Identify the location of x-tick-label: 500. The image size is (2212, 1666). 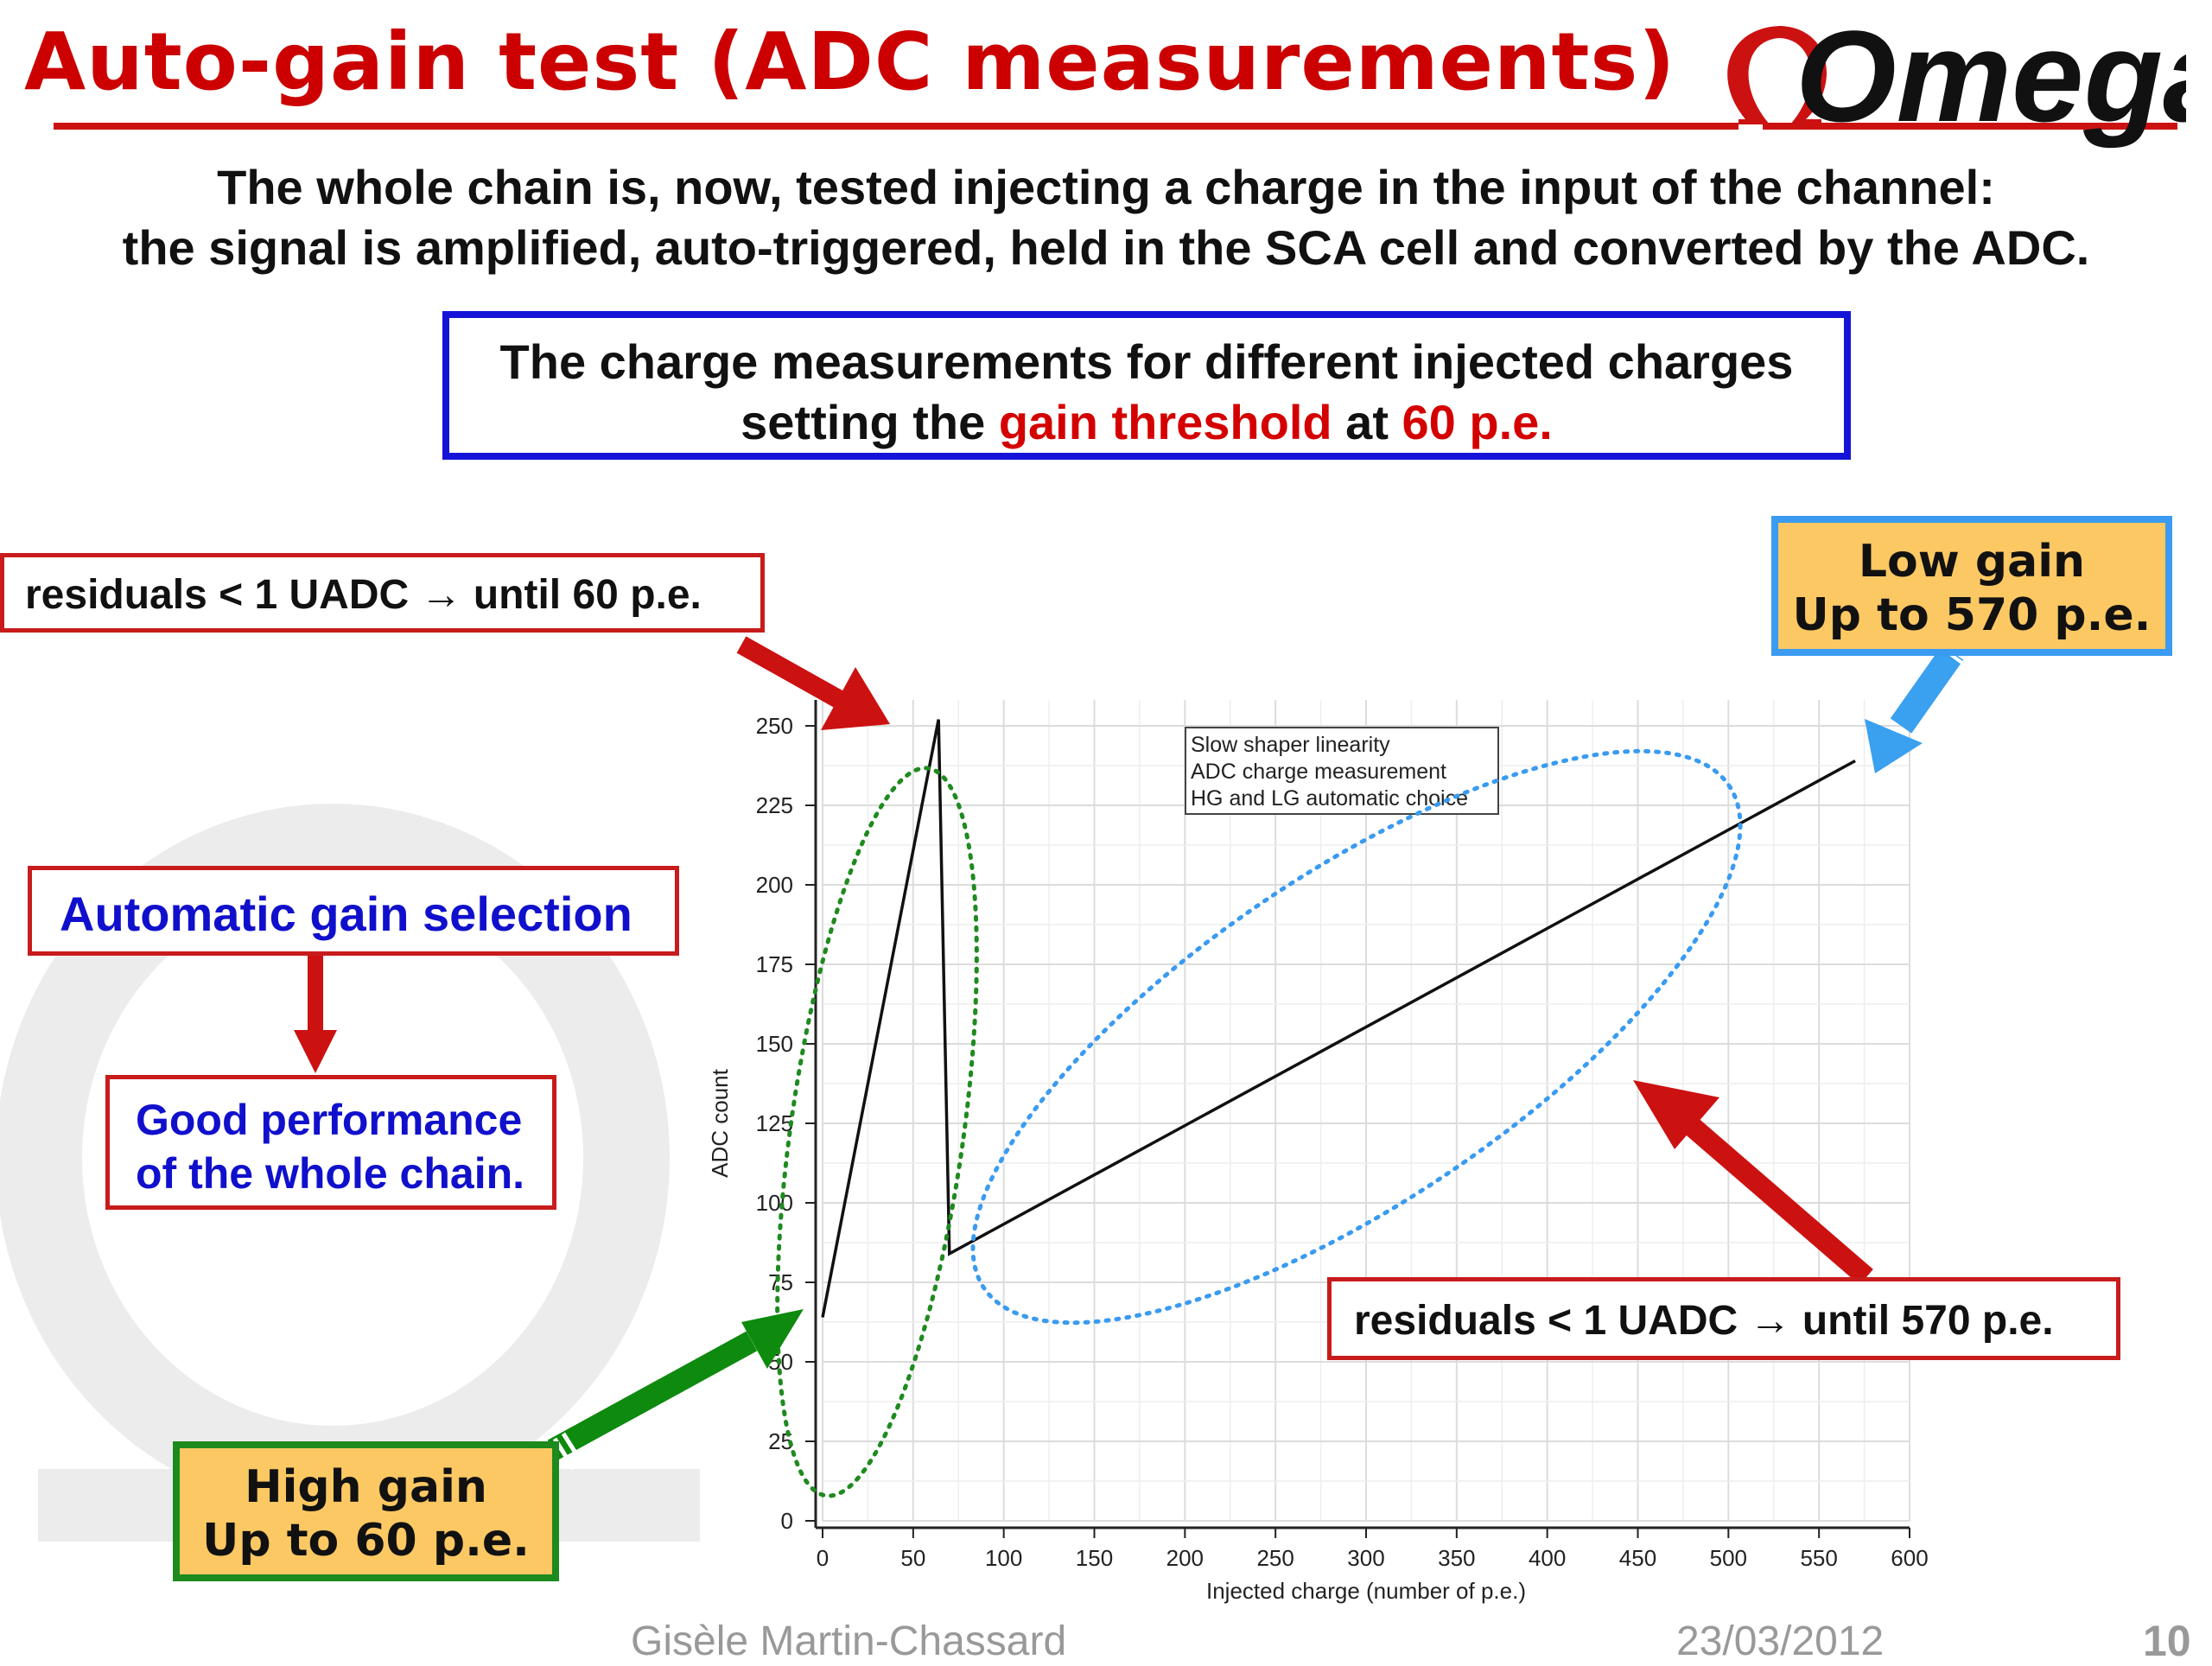
(1728, 1558).